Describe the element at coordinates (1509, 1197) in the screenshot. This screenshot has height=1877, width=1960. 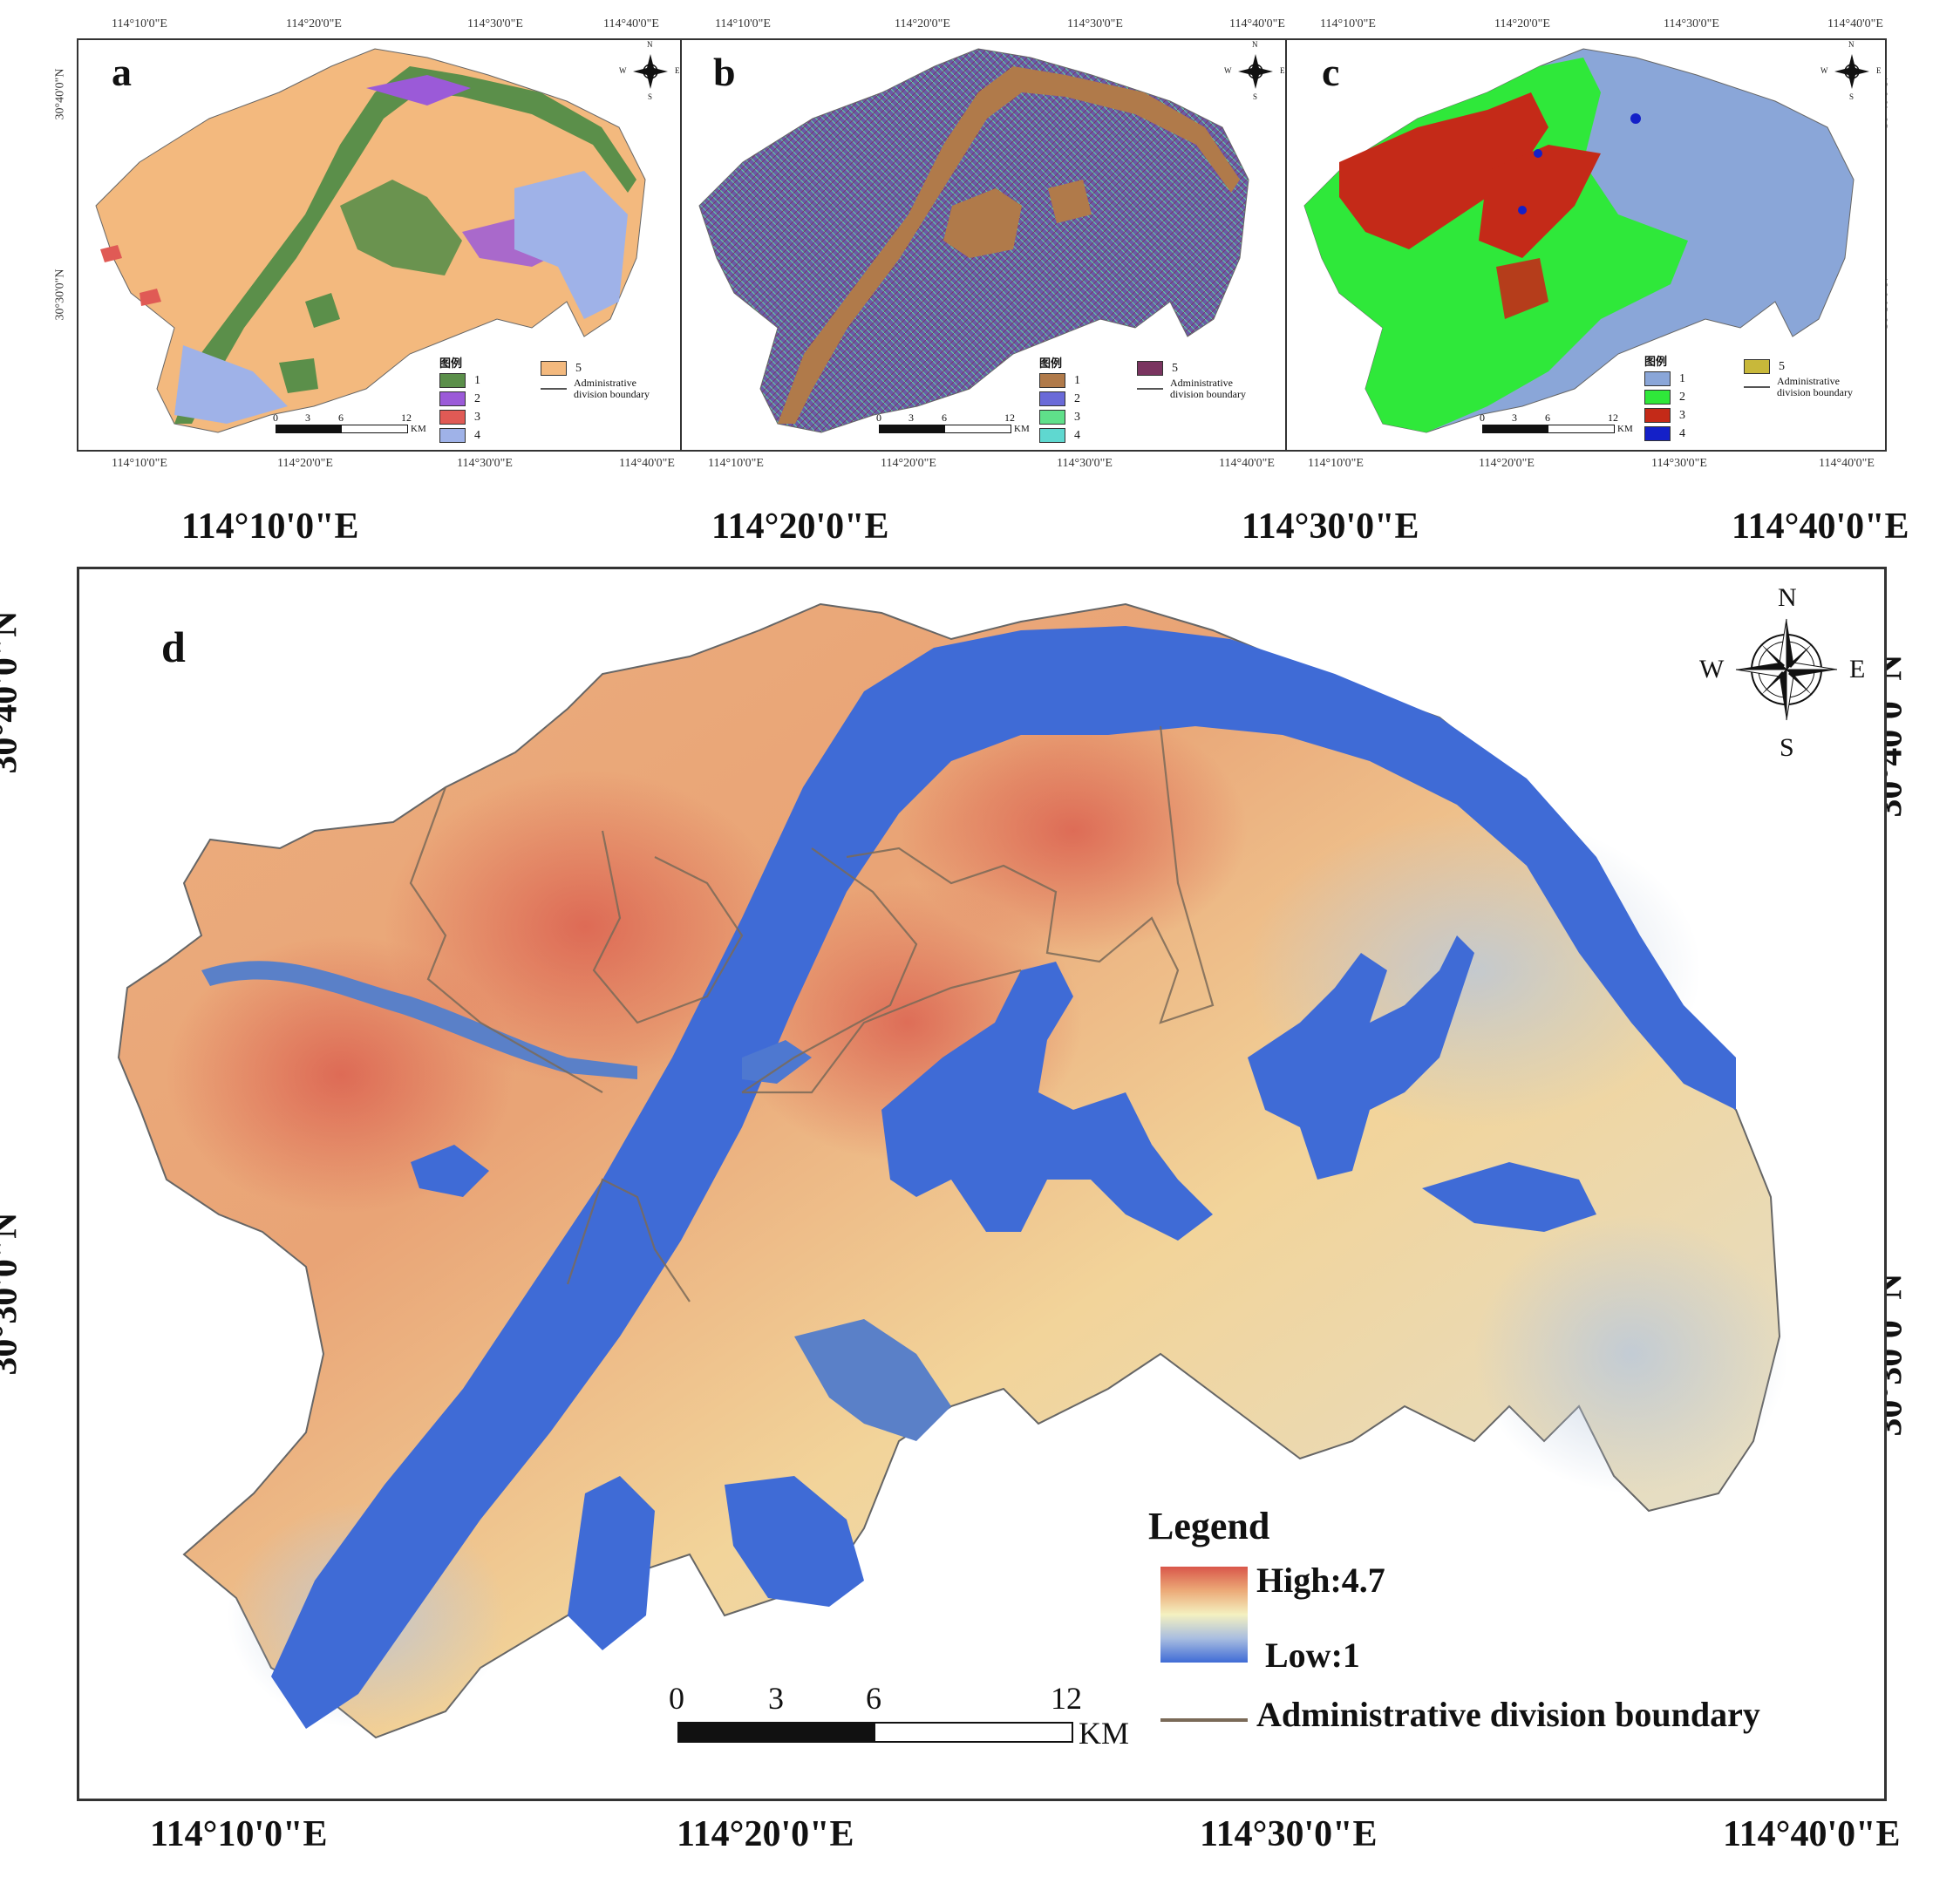
I see `eastern-lake` at that location.